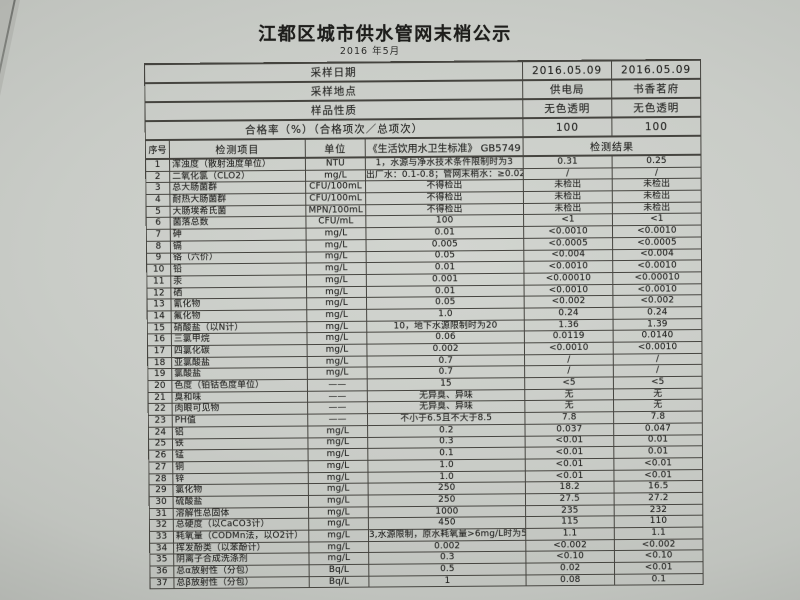 The image size is (800, 600). What do you see at coordinates (159, 374) in the screenshot?
I see `cell-no: 19` at bounding box center [159, 374].